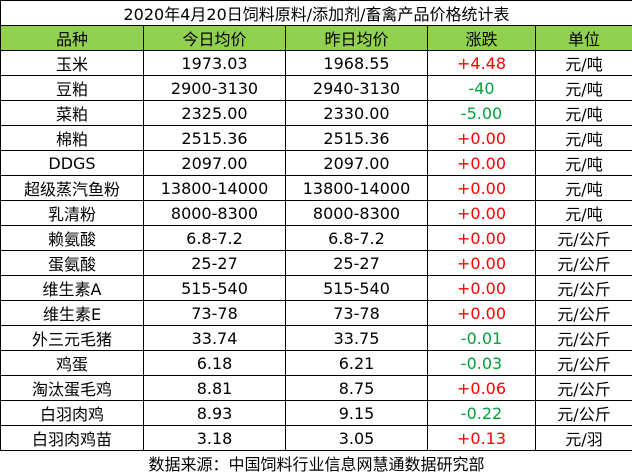 The height and width of the screenshot is (475, 632). Describe the element at coordinates (584, 438) in the screenshot. I see `unit-cell: 元/羽` at that location.